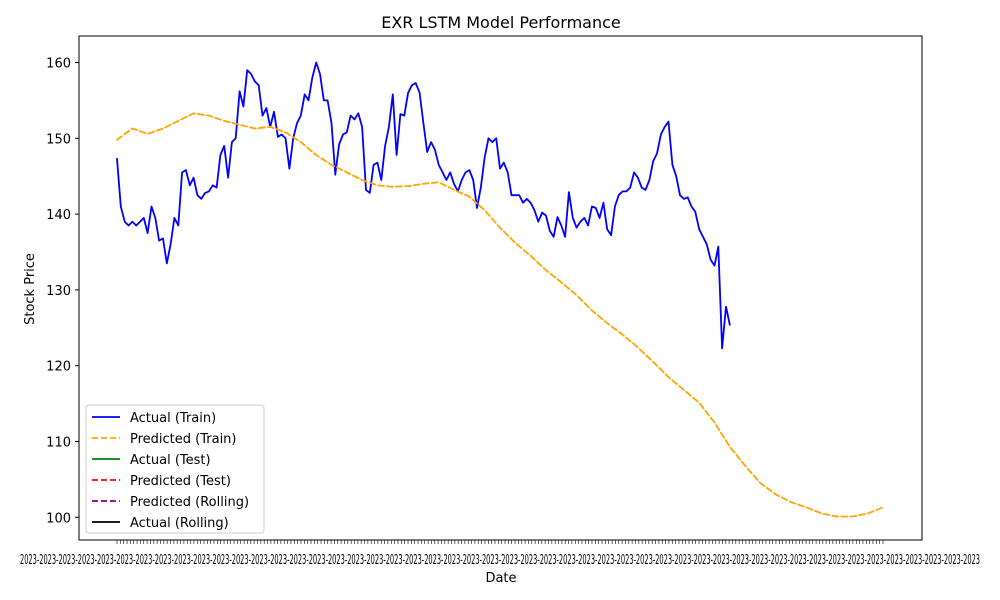  What do you see at coordinates (58, 291) in the screenshot?
I see `y-tick-label: 130` at bounding box center [58, 291].